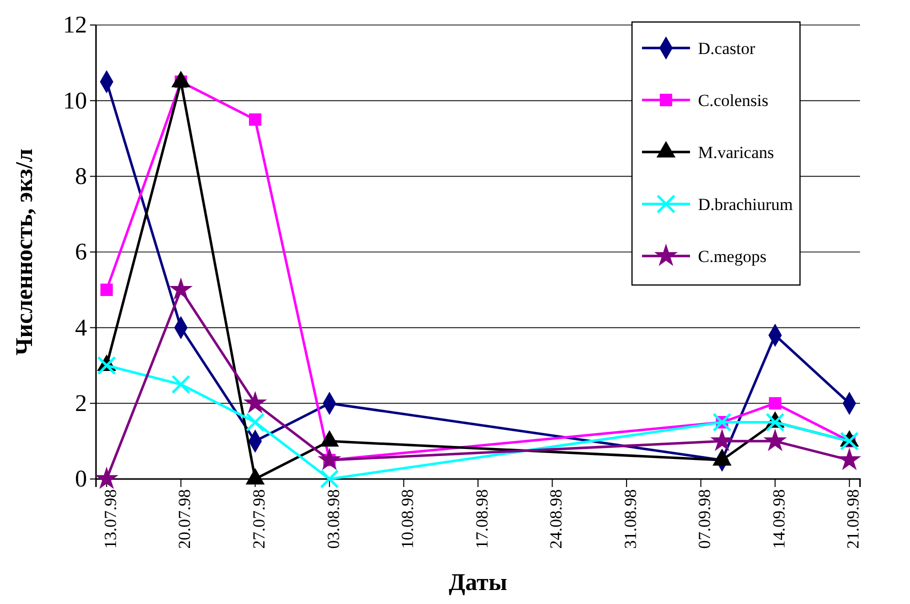 The width and height of the screenshot is (910, 604). I want to click on x-tick-label: 13.07.98, so click(110, 519).